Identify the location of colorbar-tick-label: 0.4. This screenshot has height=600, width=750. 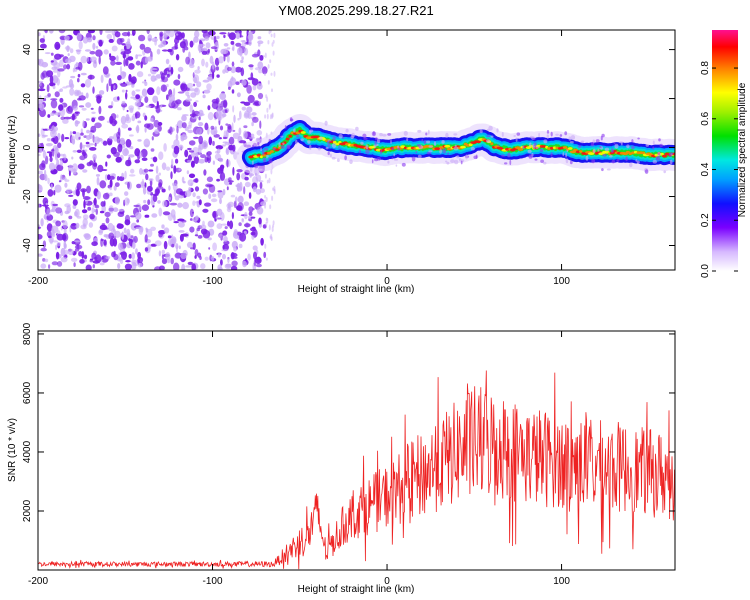
(705, 169).